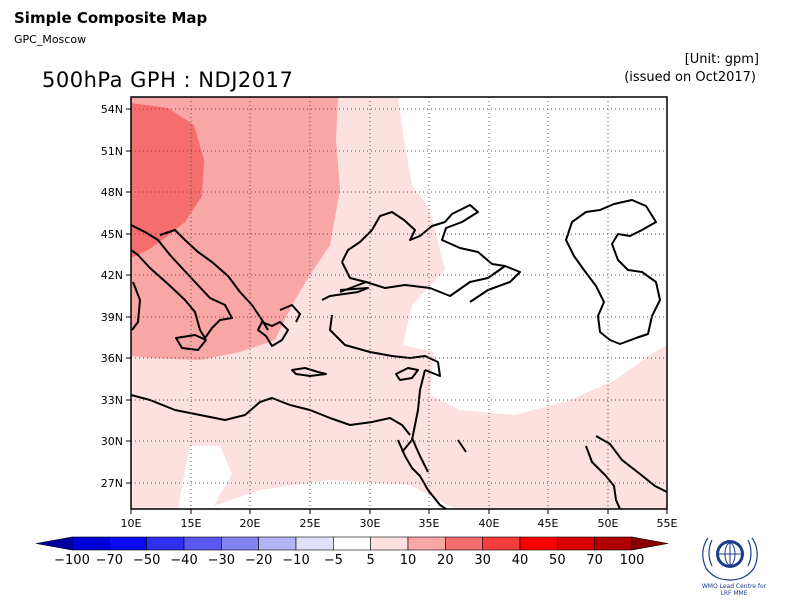 The height and width of the screenshot is (600, 800). What do you see at coordinates (650, 543) in the screenshot?
I see `colorbar-extend-high` at bounding box center [650, 543].